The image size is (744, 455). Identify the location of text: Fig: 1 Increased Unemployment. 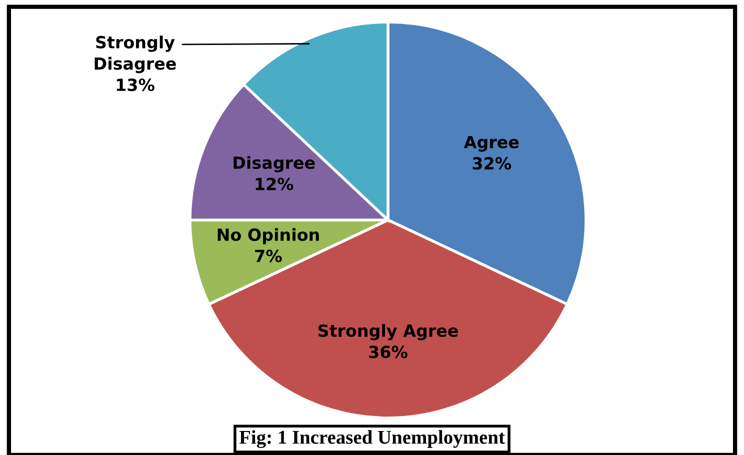
(372, 439).